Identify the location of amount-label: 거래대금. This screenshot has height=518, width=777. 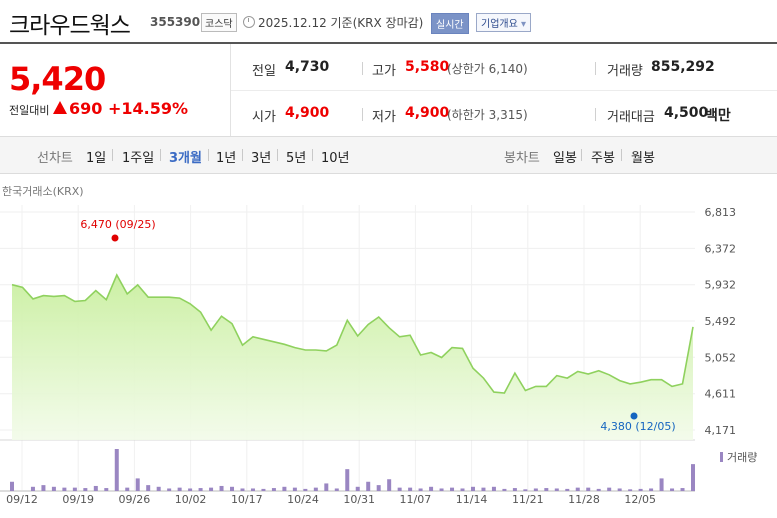
(631, 117).